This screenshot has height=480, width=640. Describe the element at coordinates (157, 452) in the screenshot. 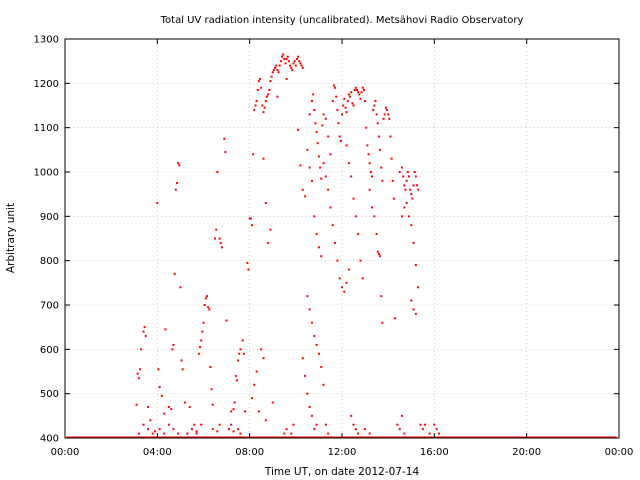

I see `x-tick-label: 04:00` at that location.